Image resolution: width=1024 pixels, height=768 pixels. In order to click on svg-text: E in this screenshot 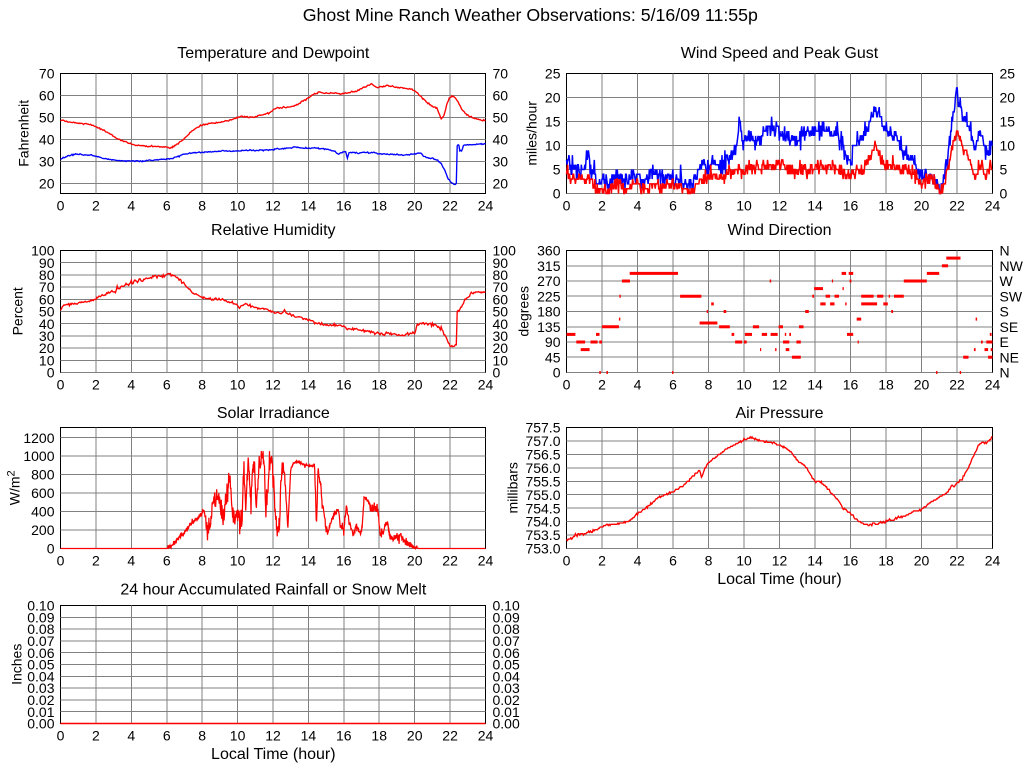, I will do `click(1004, 342)`.